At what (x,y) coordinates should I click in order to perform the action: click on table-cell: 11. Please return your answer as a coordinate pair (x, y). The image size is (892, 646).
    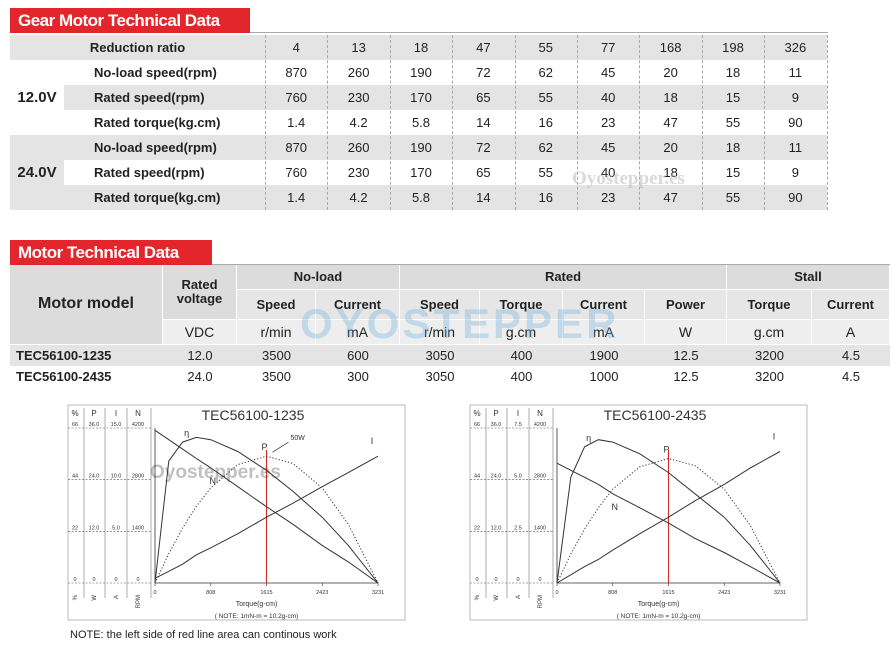
    Looking at the image, I should click on (795, 72).